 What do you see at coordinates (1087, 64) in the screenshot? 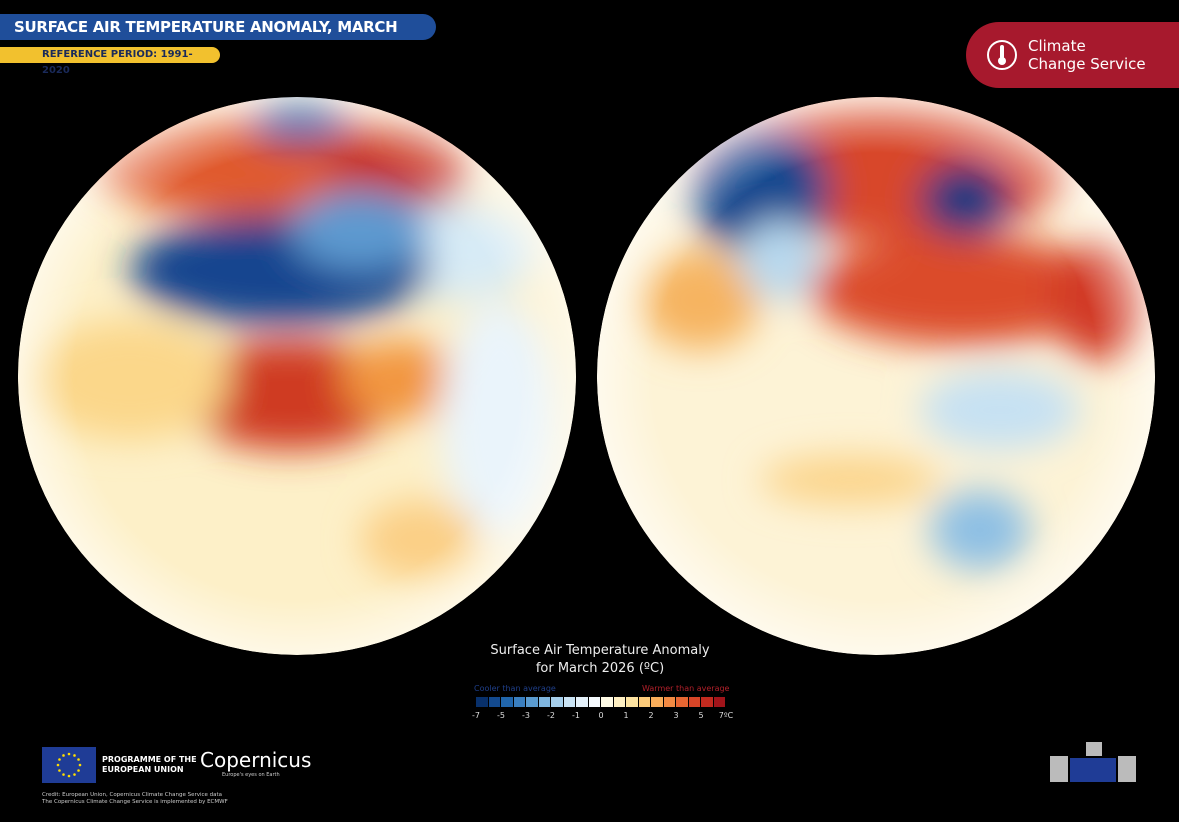
I see `brand-line2: Change Service` at bounding box center [1087, 64].